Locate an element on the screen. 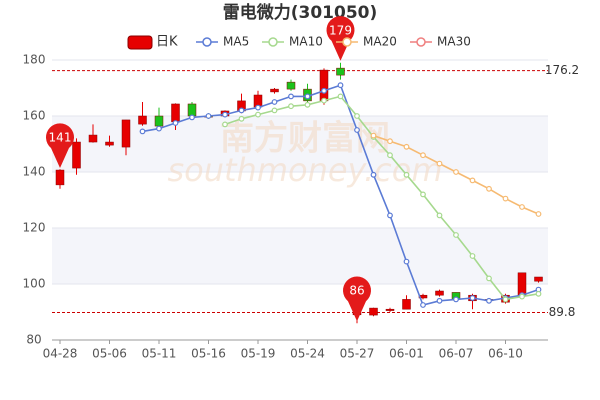 This screenshot has height=400, width=600. reference-label: 89.8 is located at coordinates (562, 312).